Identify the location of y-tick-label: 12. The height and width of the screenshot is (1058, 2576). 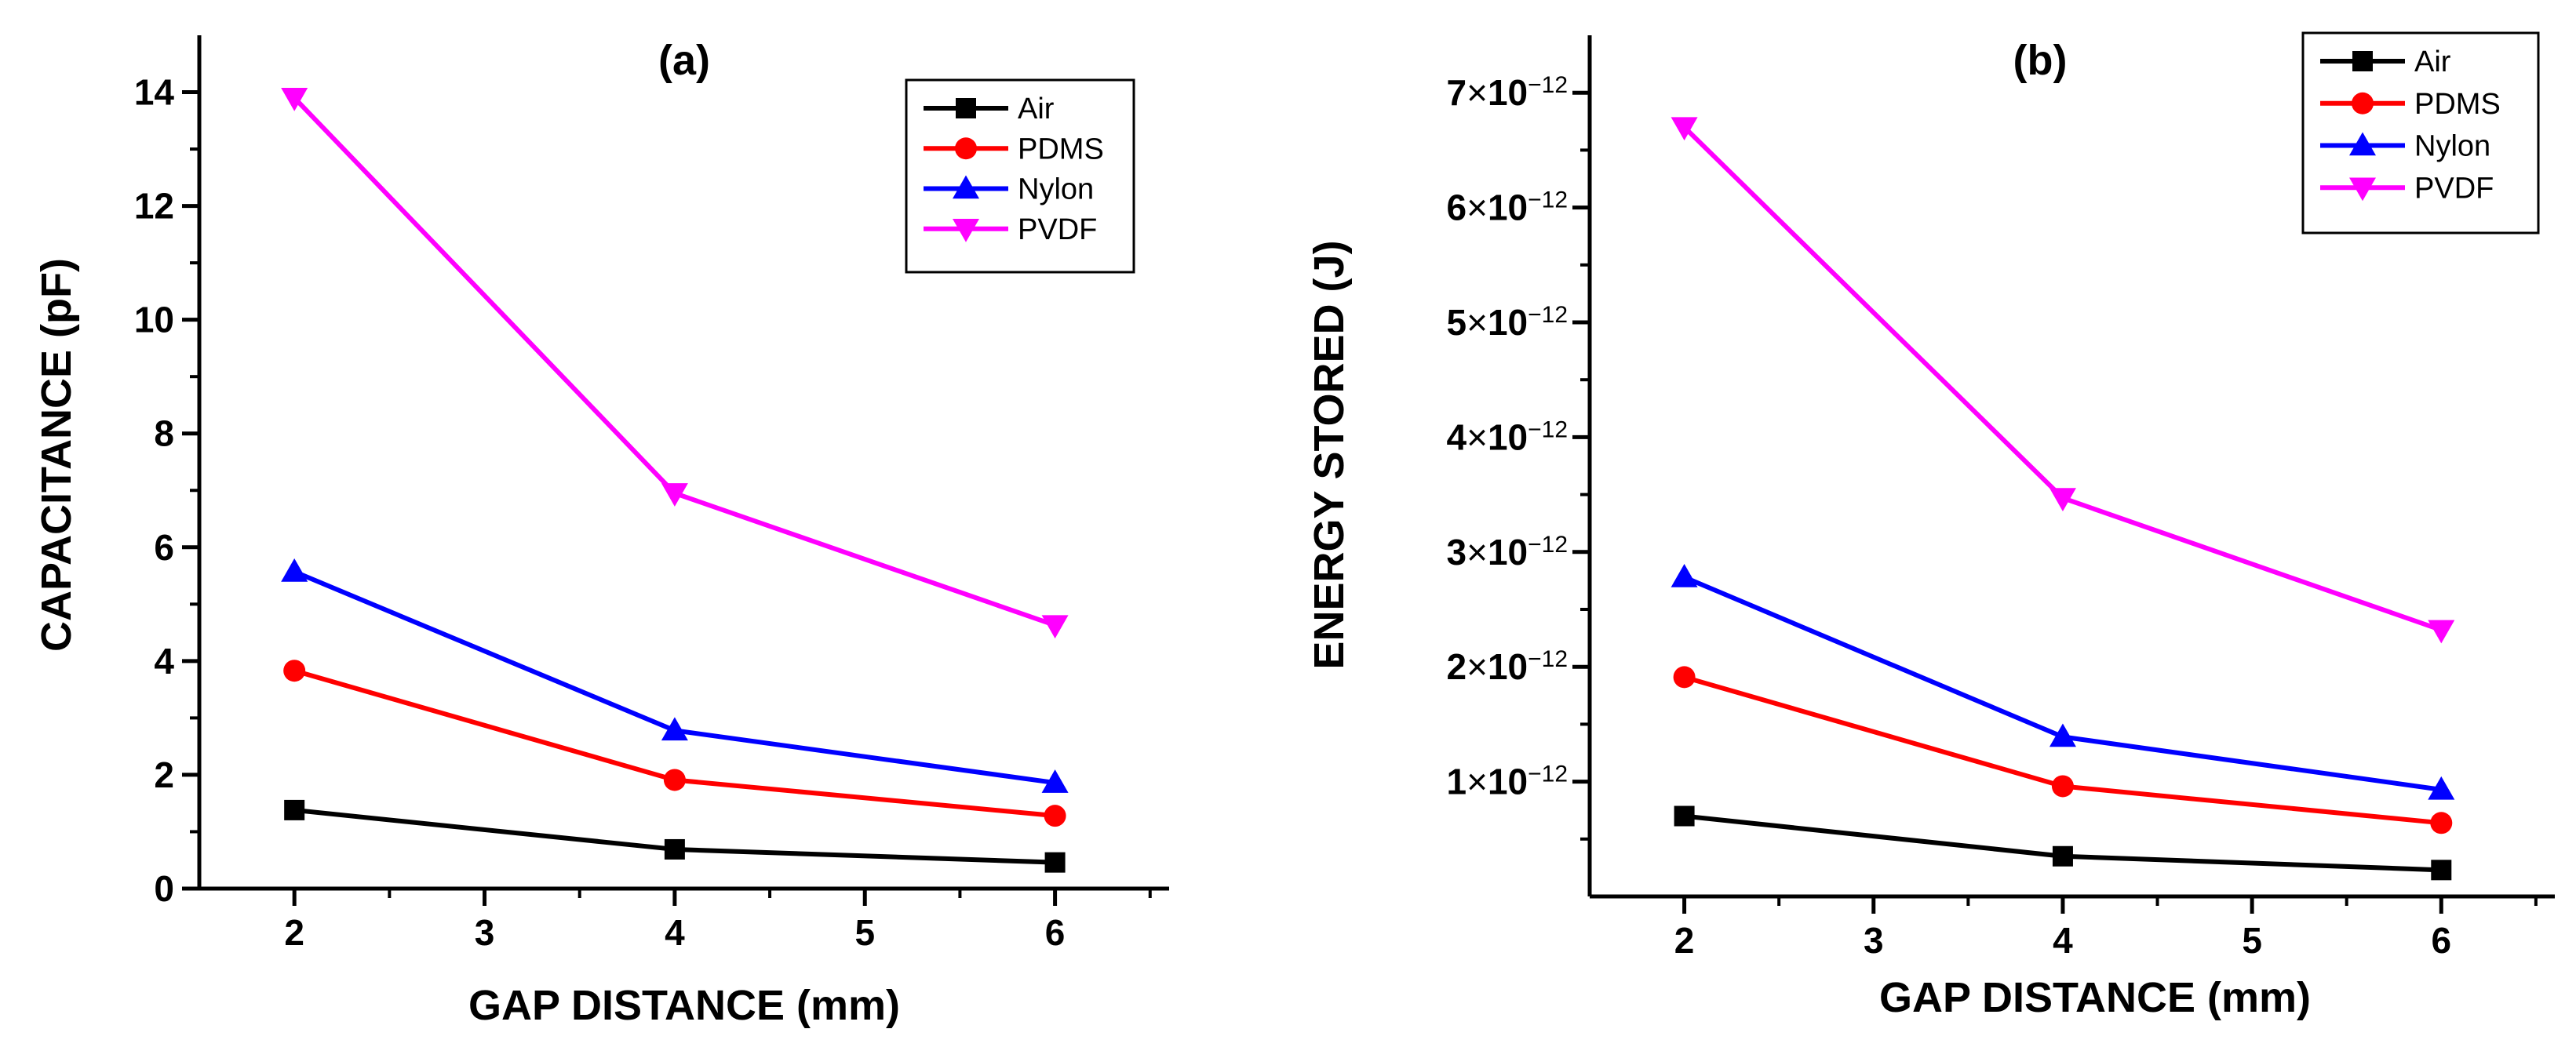
(154, 206).